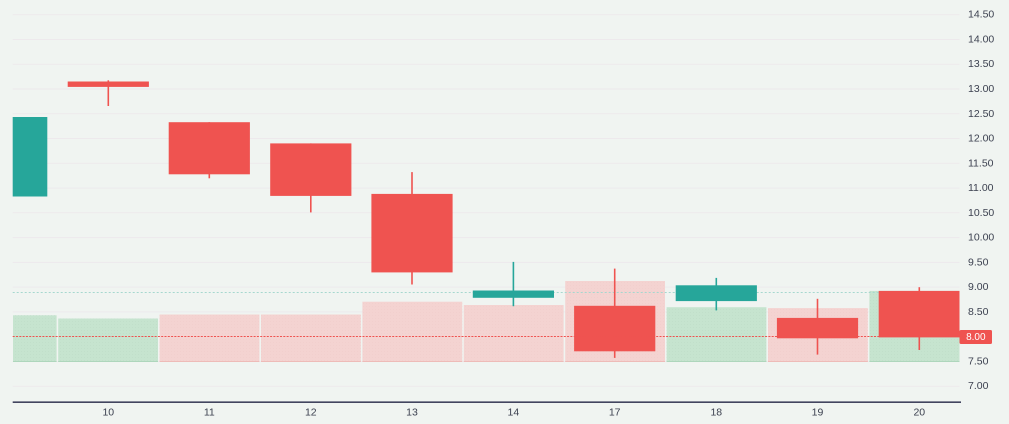 The height and width of the screenshot is (424, 1009). What do you see at coordinates (981, 238) in the screenshot?
I see `svg-text: 10.00` at bounding box center [981, 238].